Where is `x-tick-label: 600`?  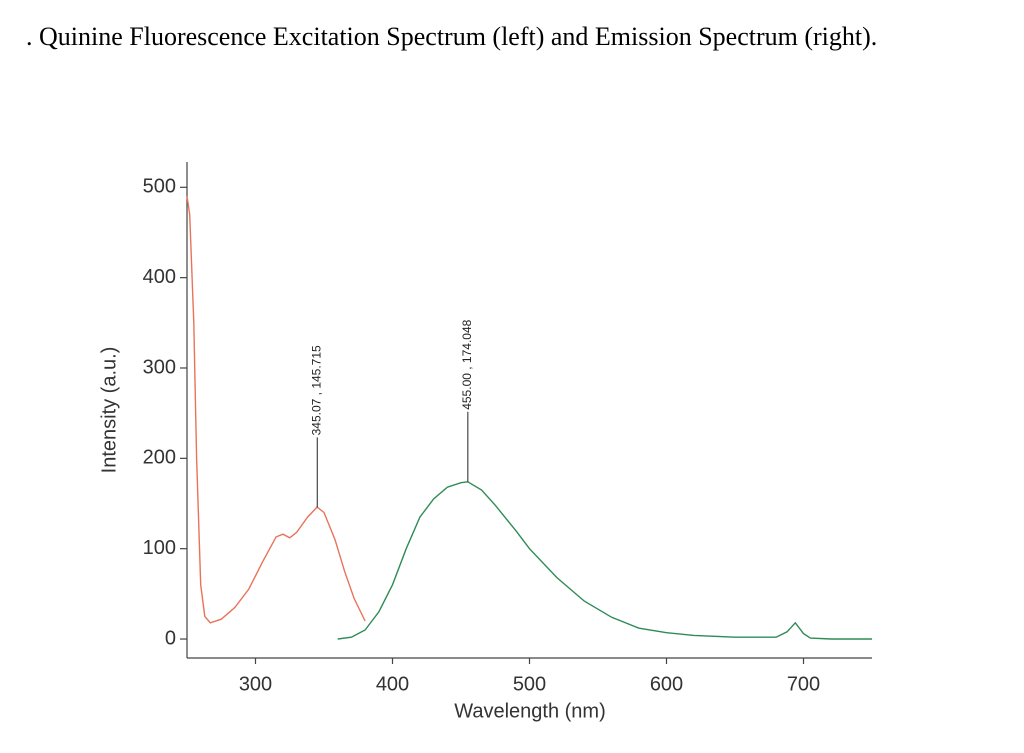
x-tick-label: 600 is located at coordinates (666, 684).